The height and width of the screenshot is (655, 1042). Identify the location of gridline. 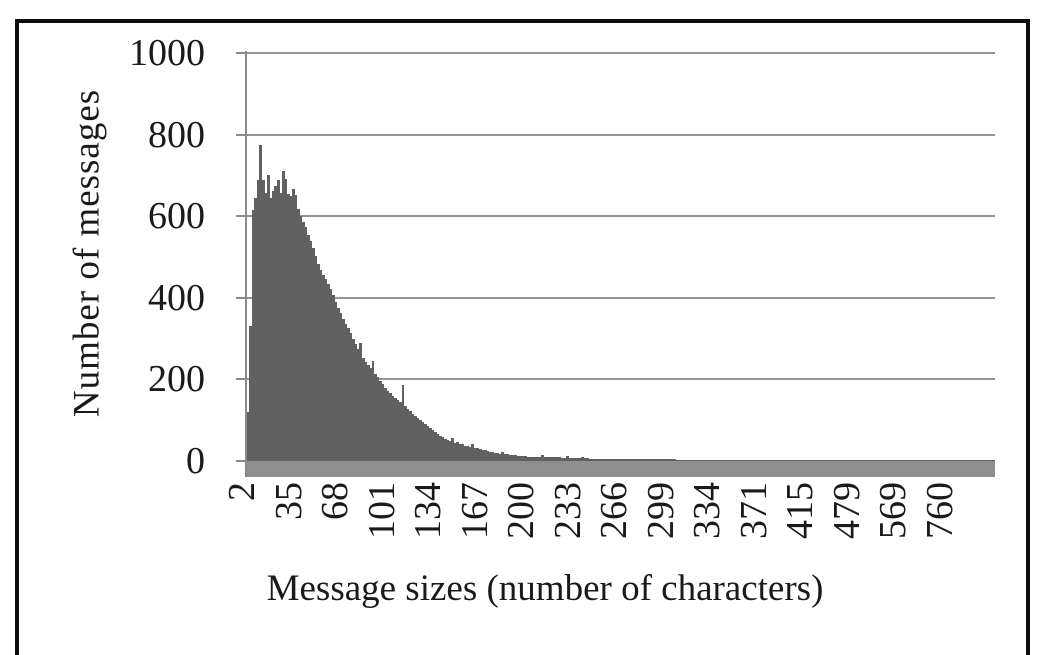
(621, 134).